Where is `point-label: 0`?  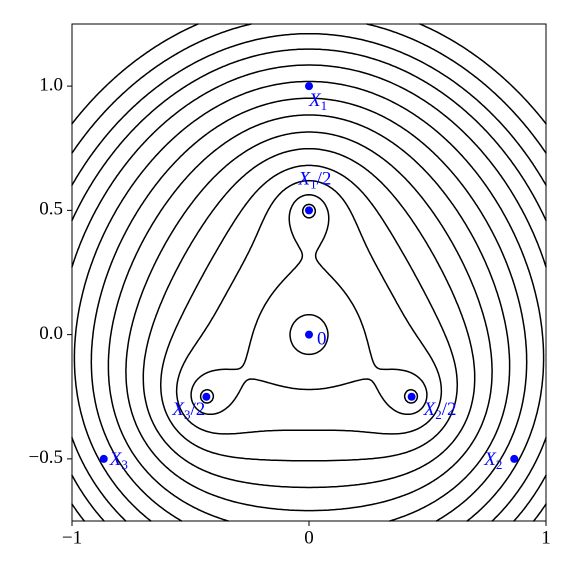
point-label: 0 is located at coordinates (322, 339).